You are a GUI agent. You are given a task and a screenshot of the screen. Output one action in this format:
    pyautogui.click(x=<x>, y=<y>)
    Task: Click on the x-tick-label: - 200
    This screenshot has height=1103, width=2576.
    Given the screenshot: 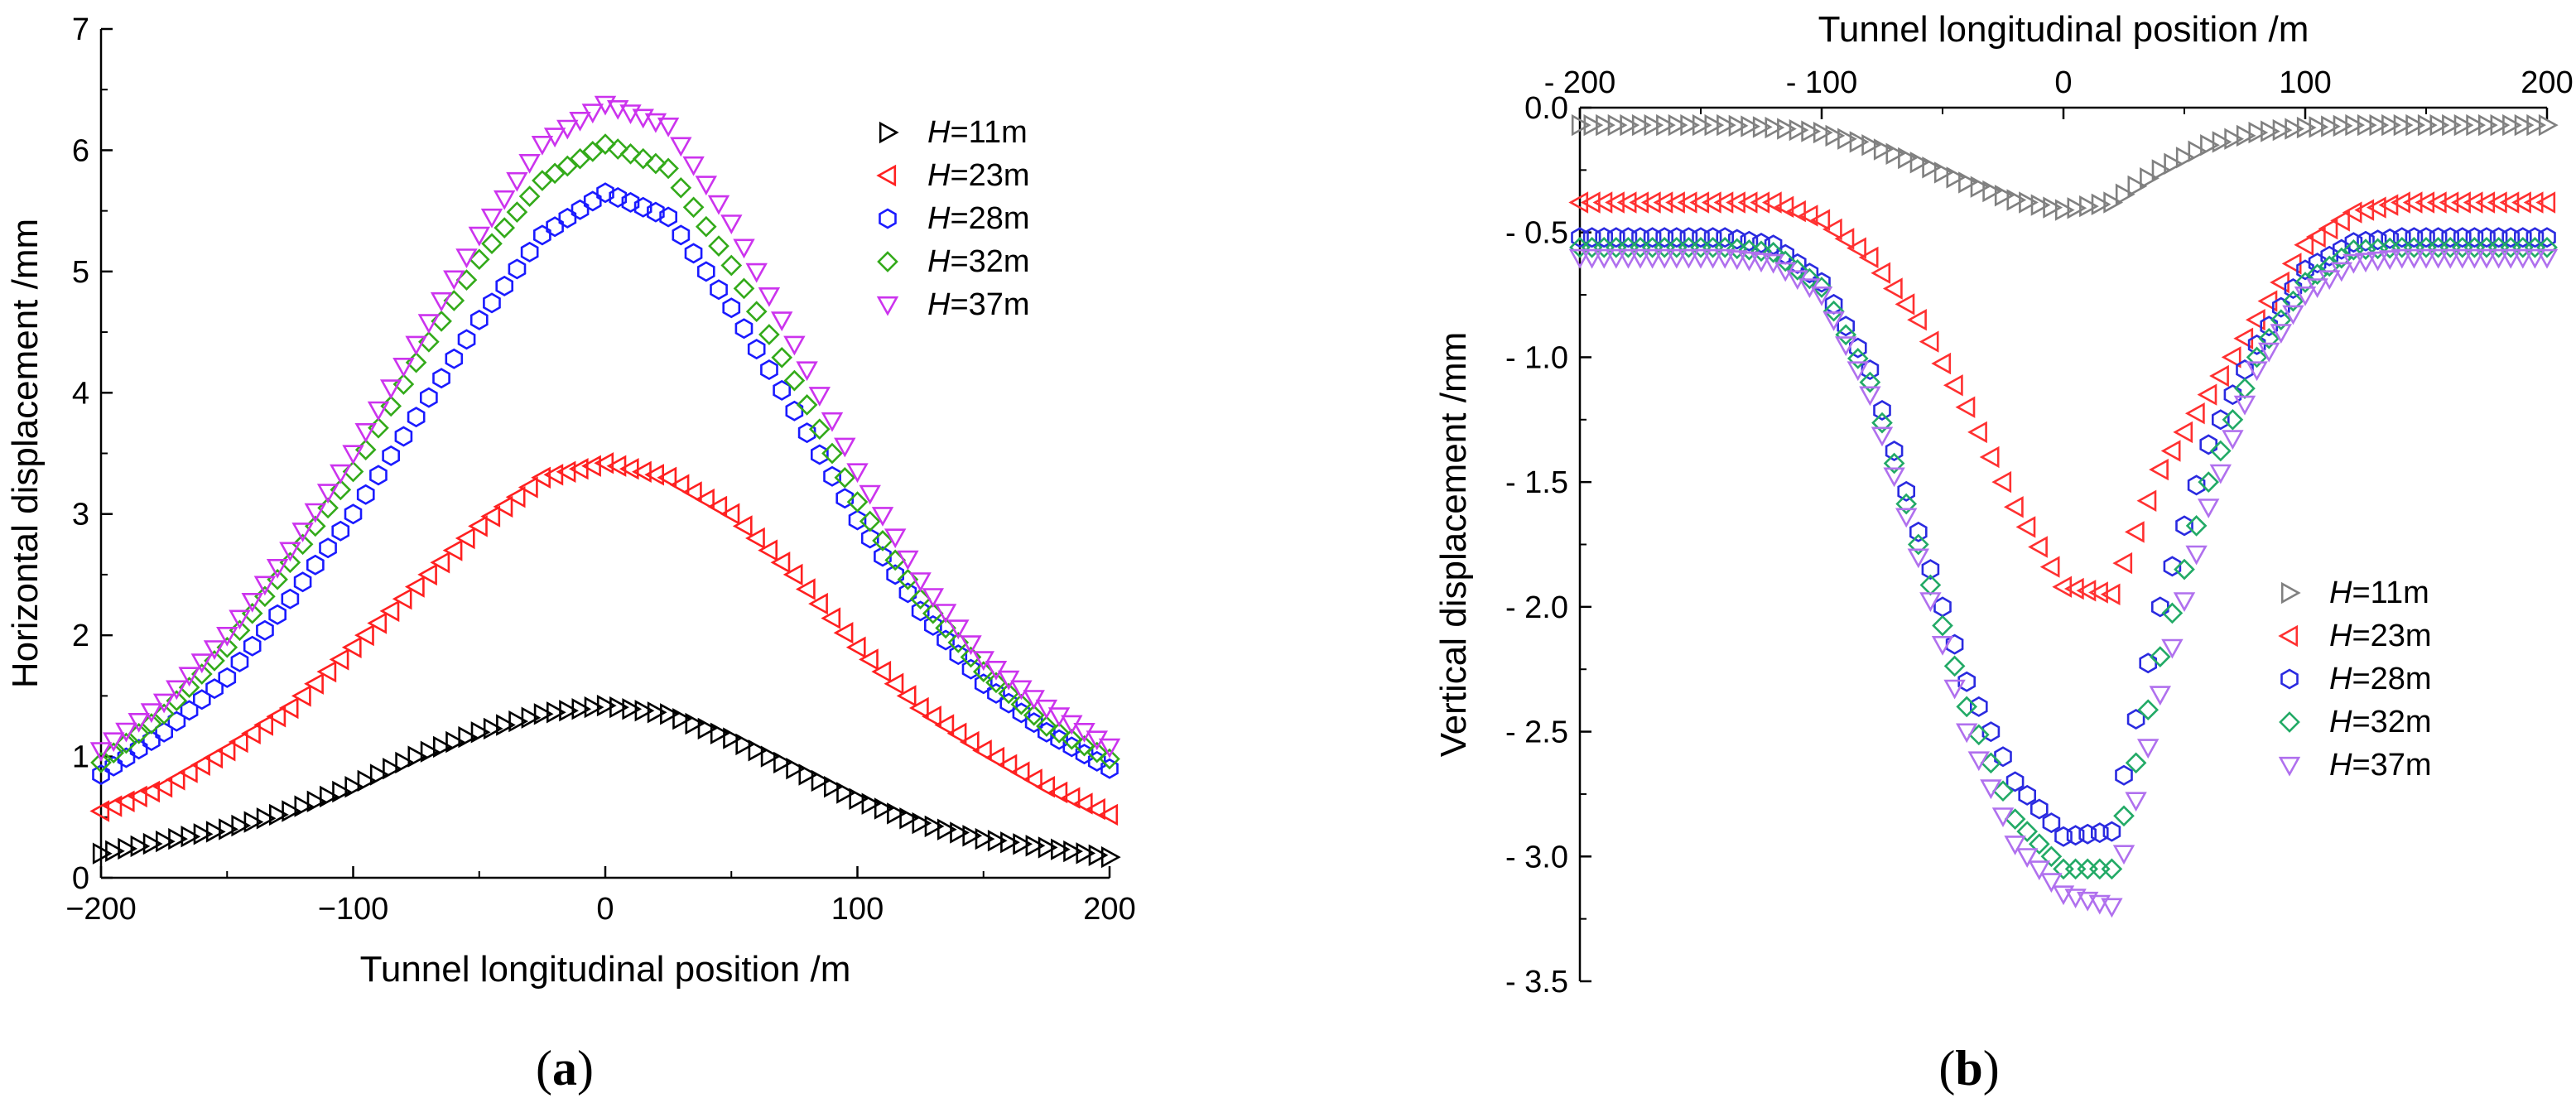 What is the action you would take?
    pyautogui.click(x=1580, y=82)
    